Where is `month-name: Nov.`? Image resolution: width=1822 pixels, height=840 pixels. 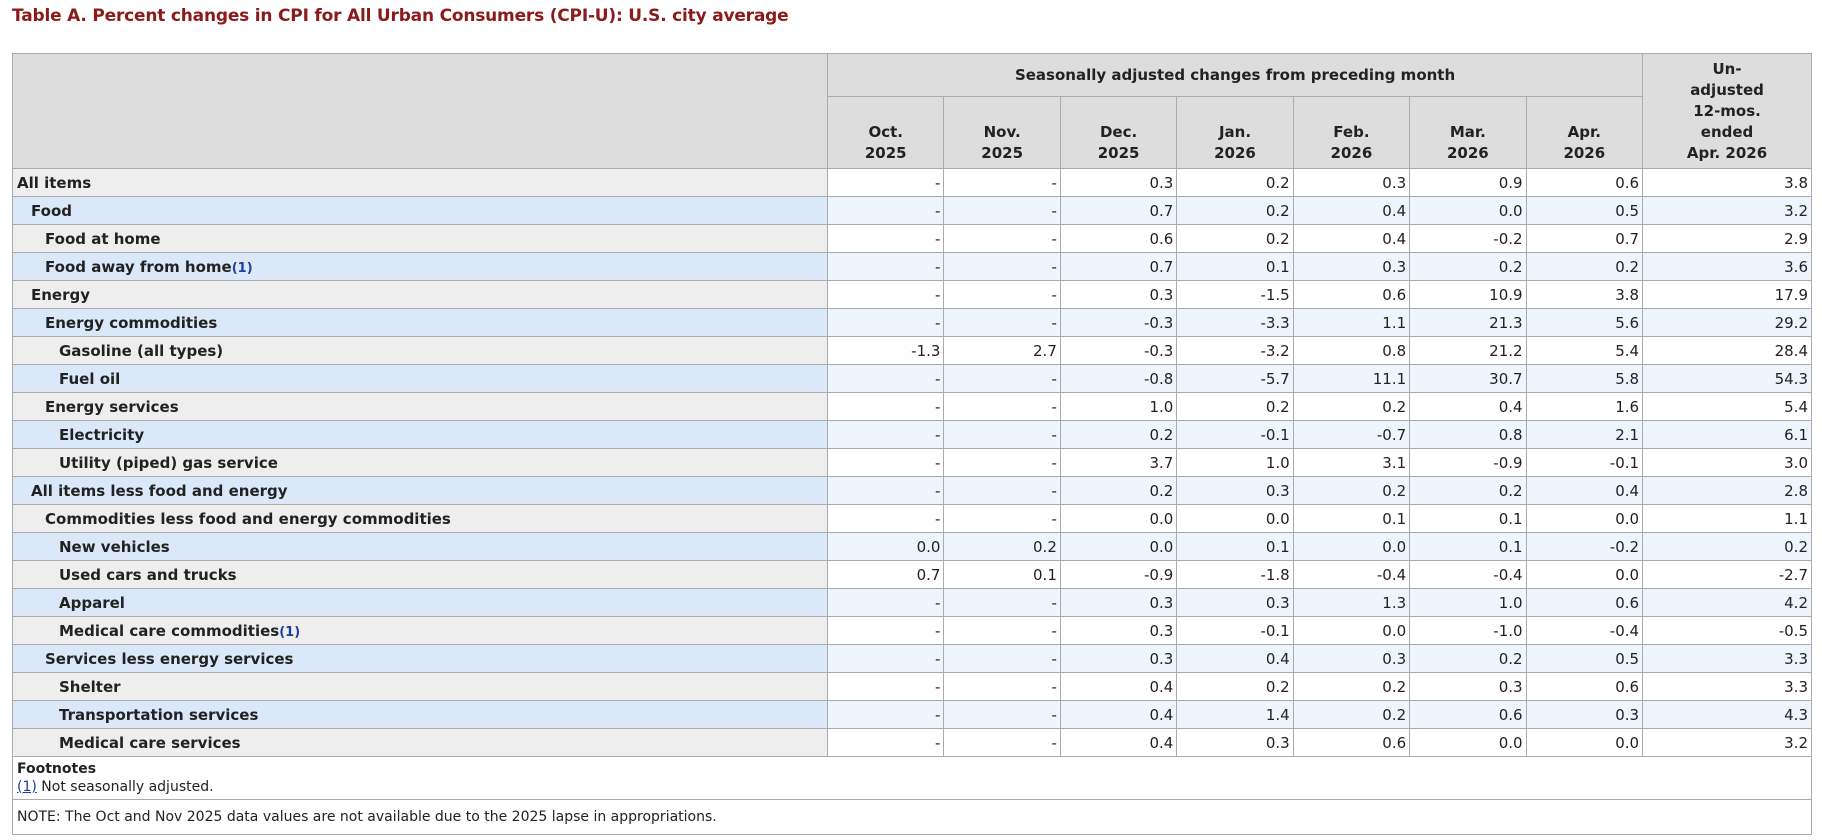
month-name: Nov. is located at coordinates (1002, 132).